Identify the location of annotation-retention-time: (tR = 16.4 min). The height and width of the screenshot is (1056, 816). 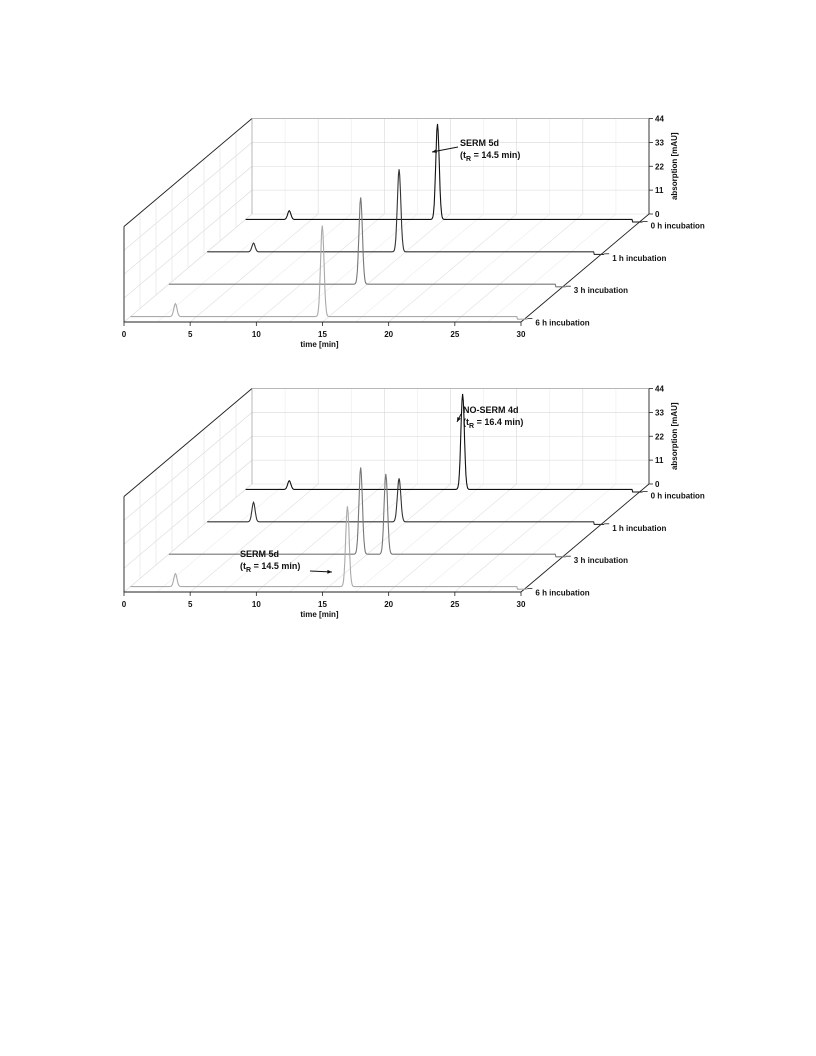
(493, 423).